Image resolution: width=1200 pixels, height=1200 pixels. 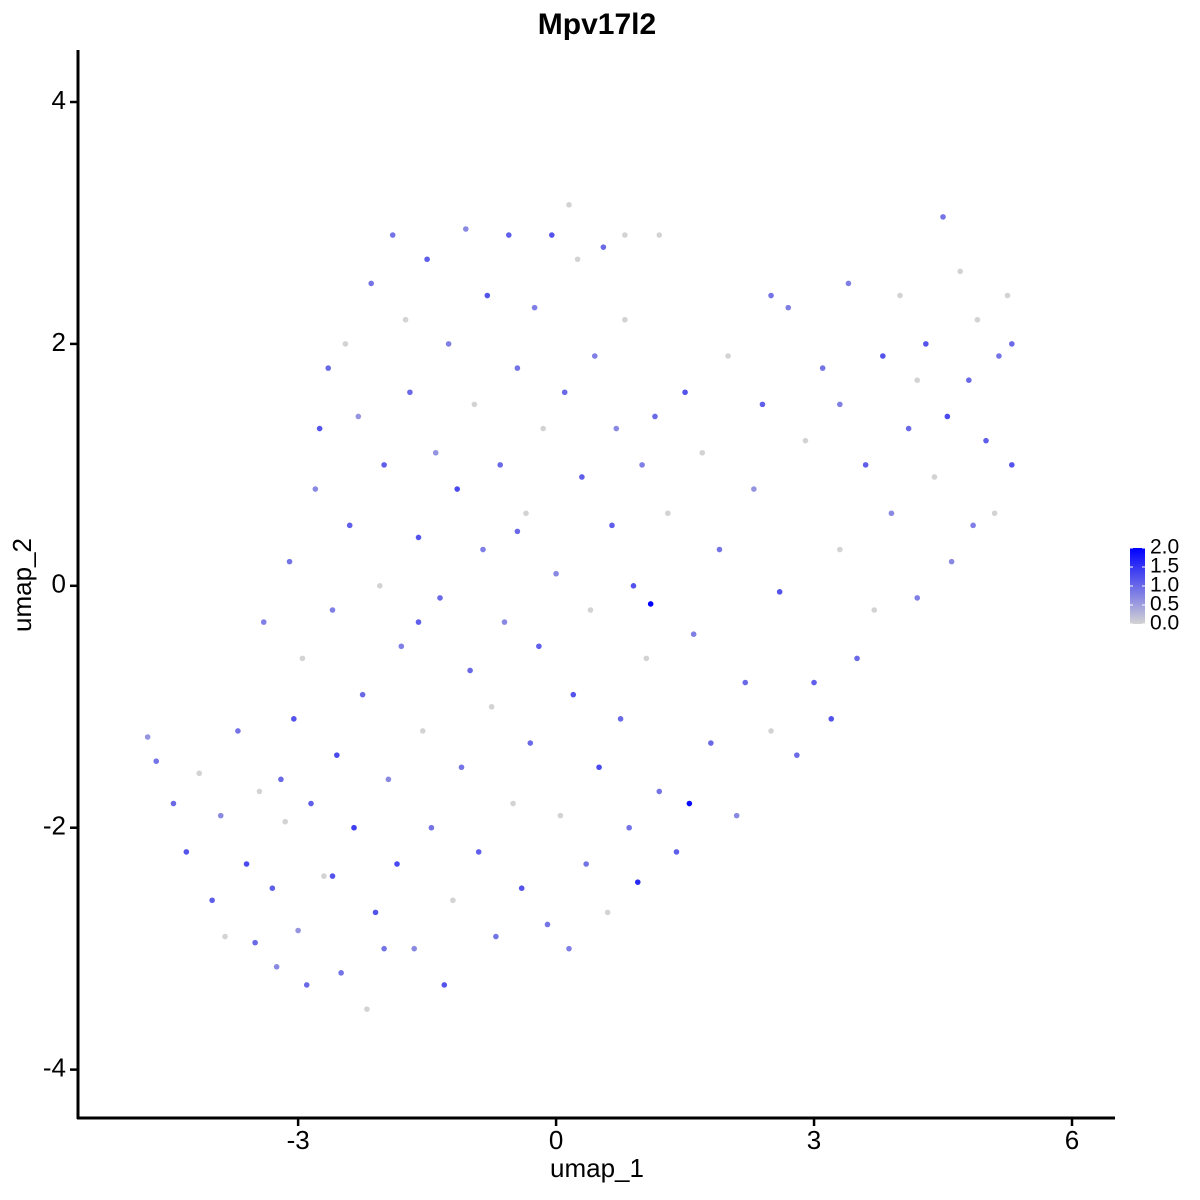 I want to click on x-axis-label: umap_1, so click(x=597, y=1168).